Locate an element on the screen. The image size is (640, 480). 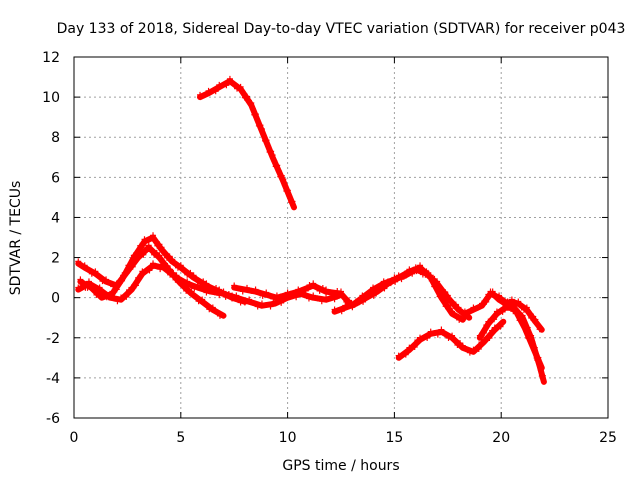
x-axis-label: GPS time / hours is located at coordinates (340, 466).